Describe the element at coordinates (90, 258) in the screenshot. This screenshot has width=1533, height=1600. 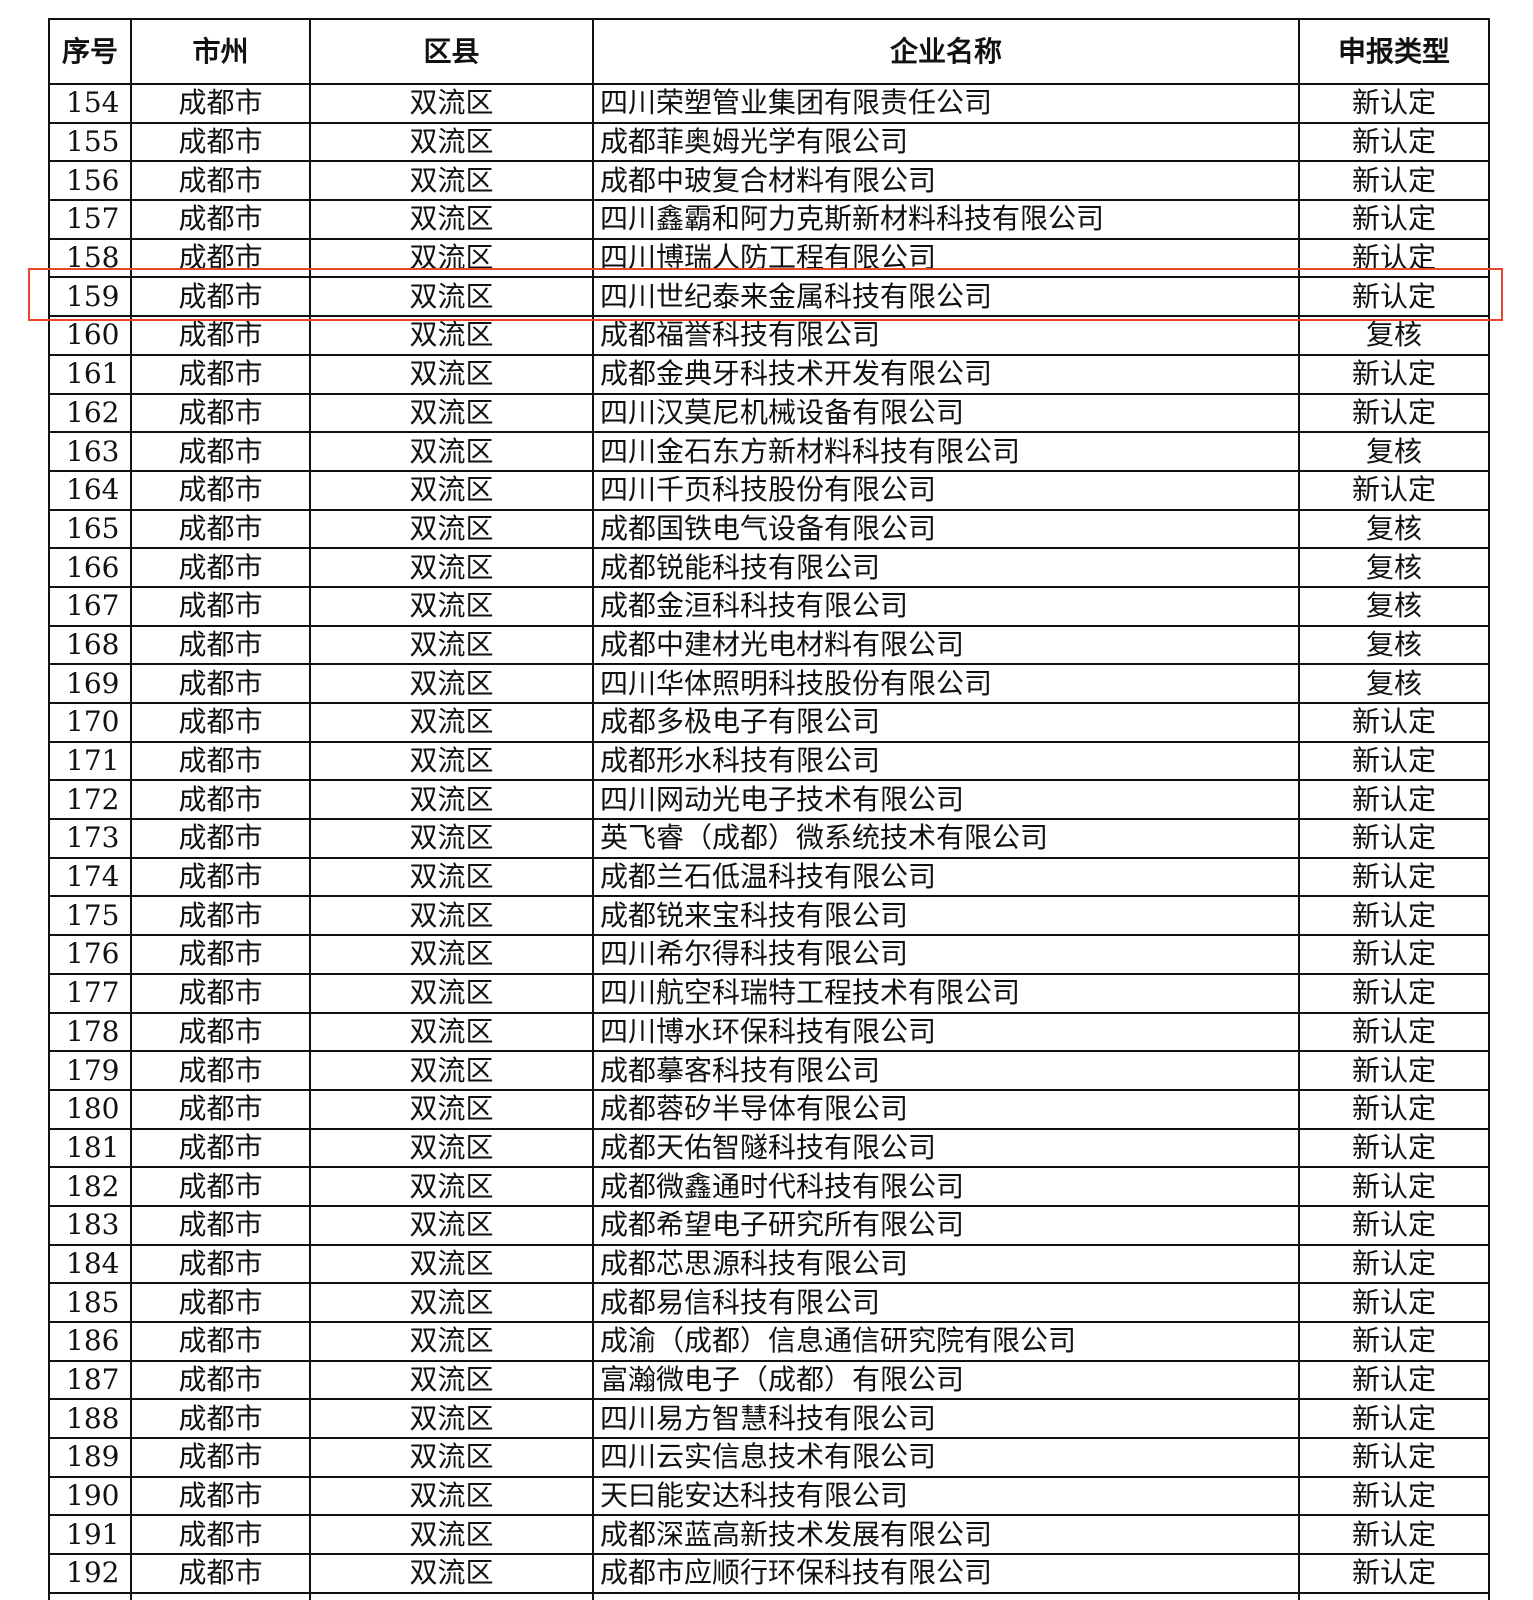
I see `row-number: 158` at that location.